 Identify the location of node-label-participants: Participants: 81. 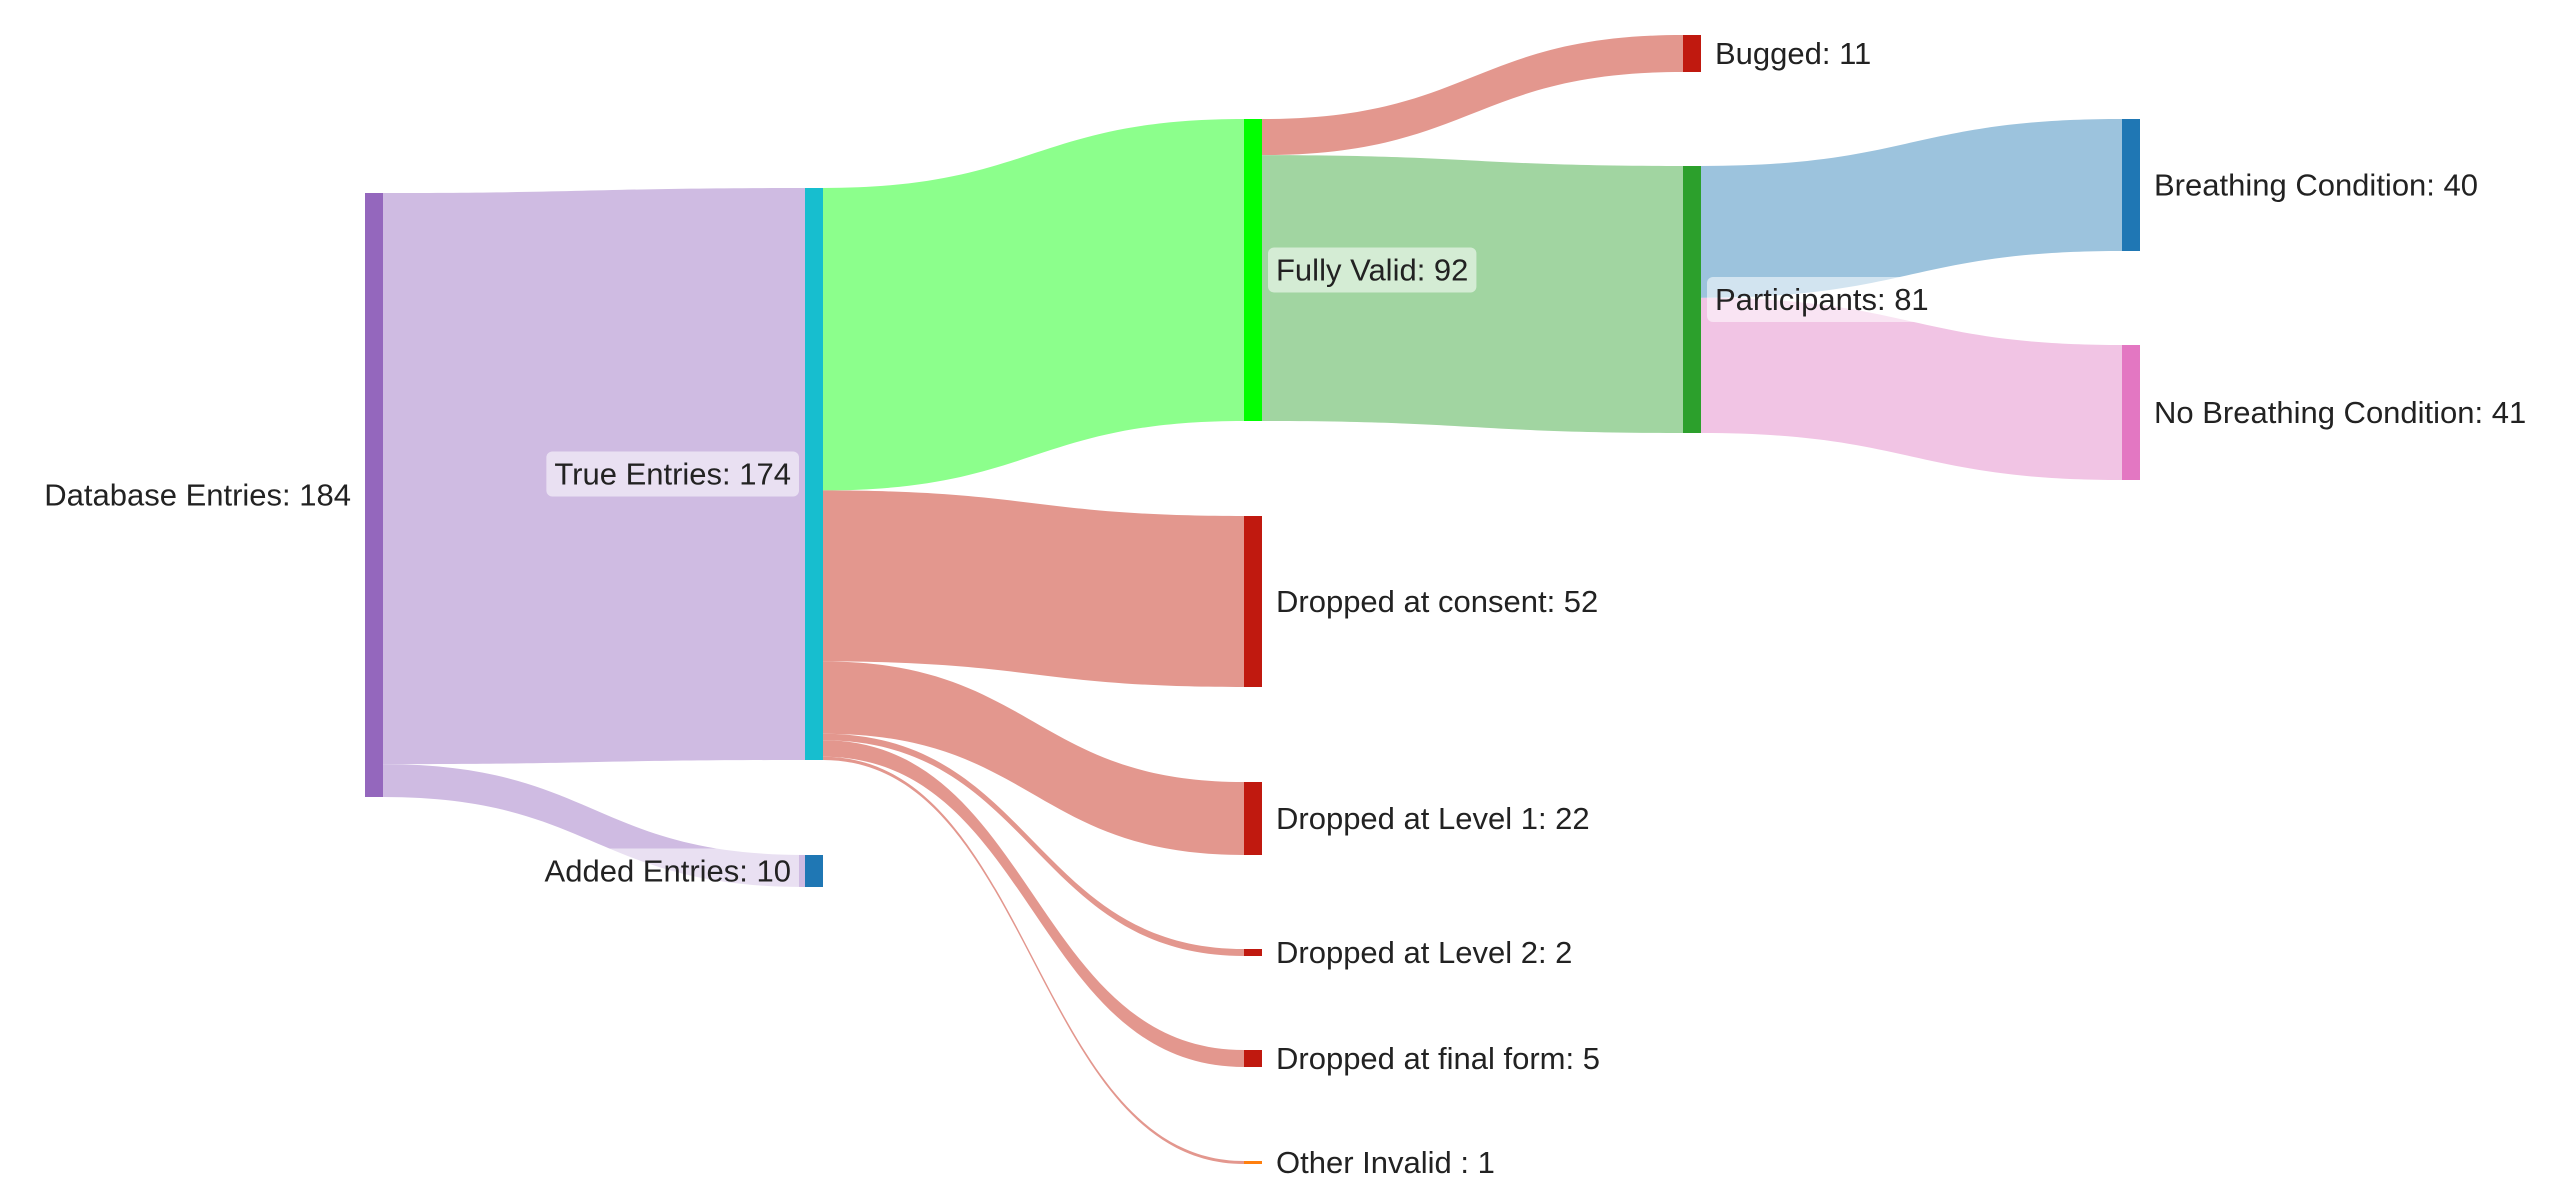
(1822, 299).